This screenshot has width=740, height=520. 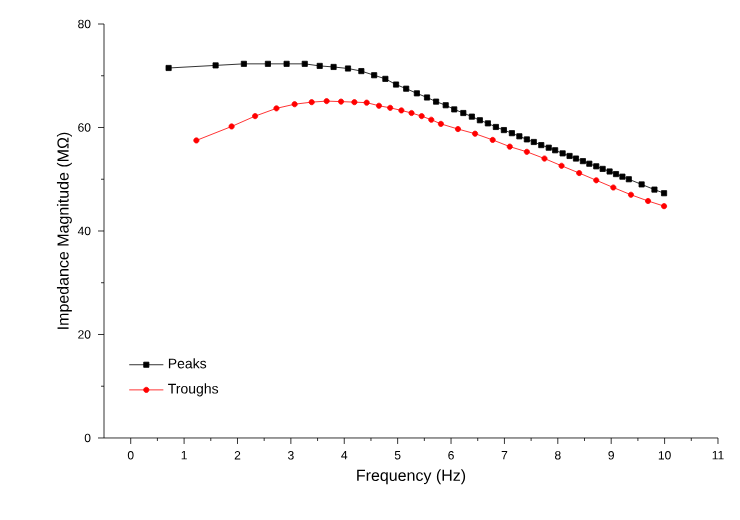 I want to click on y-axis-title: Impedance Magnitude (MΩ), so click(x=64, y=230).